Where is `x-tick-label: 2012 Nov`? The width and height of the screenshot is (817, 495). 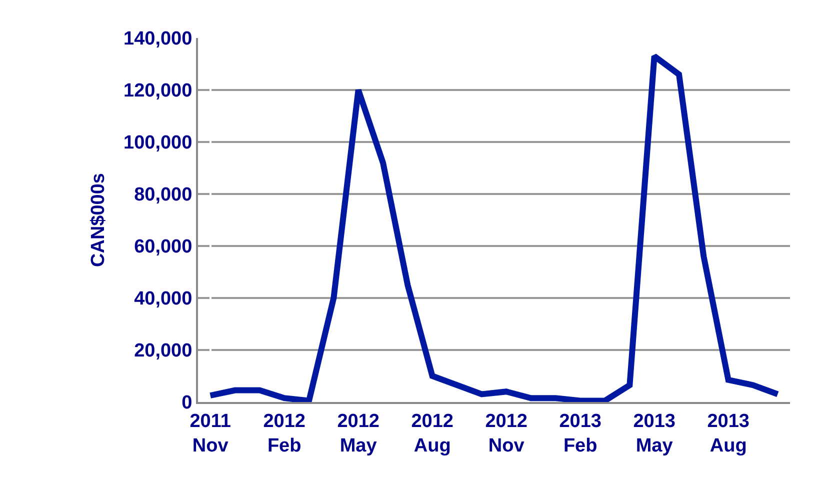 x-tick-label: 2012 Nov is located at coordinates (506, 433).